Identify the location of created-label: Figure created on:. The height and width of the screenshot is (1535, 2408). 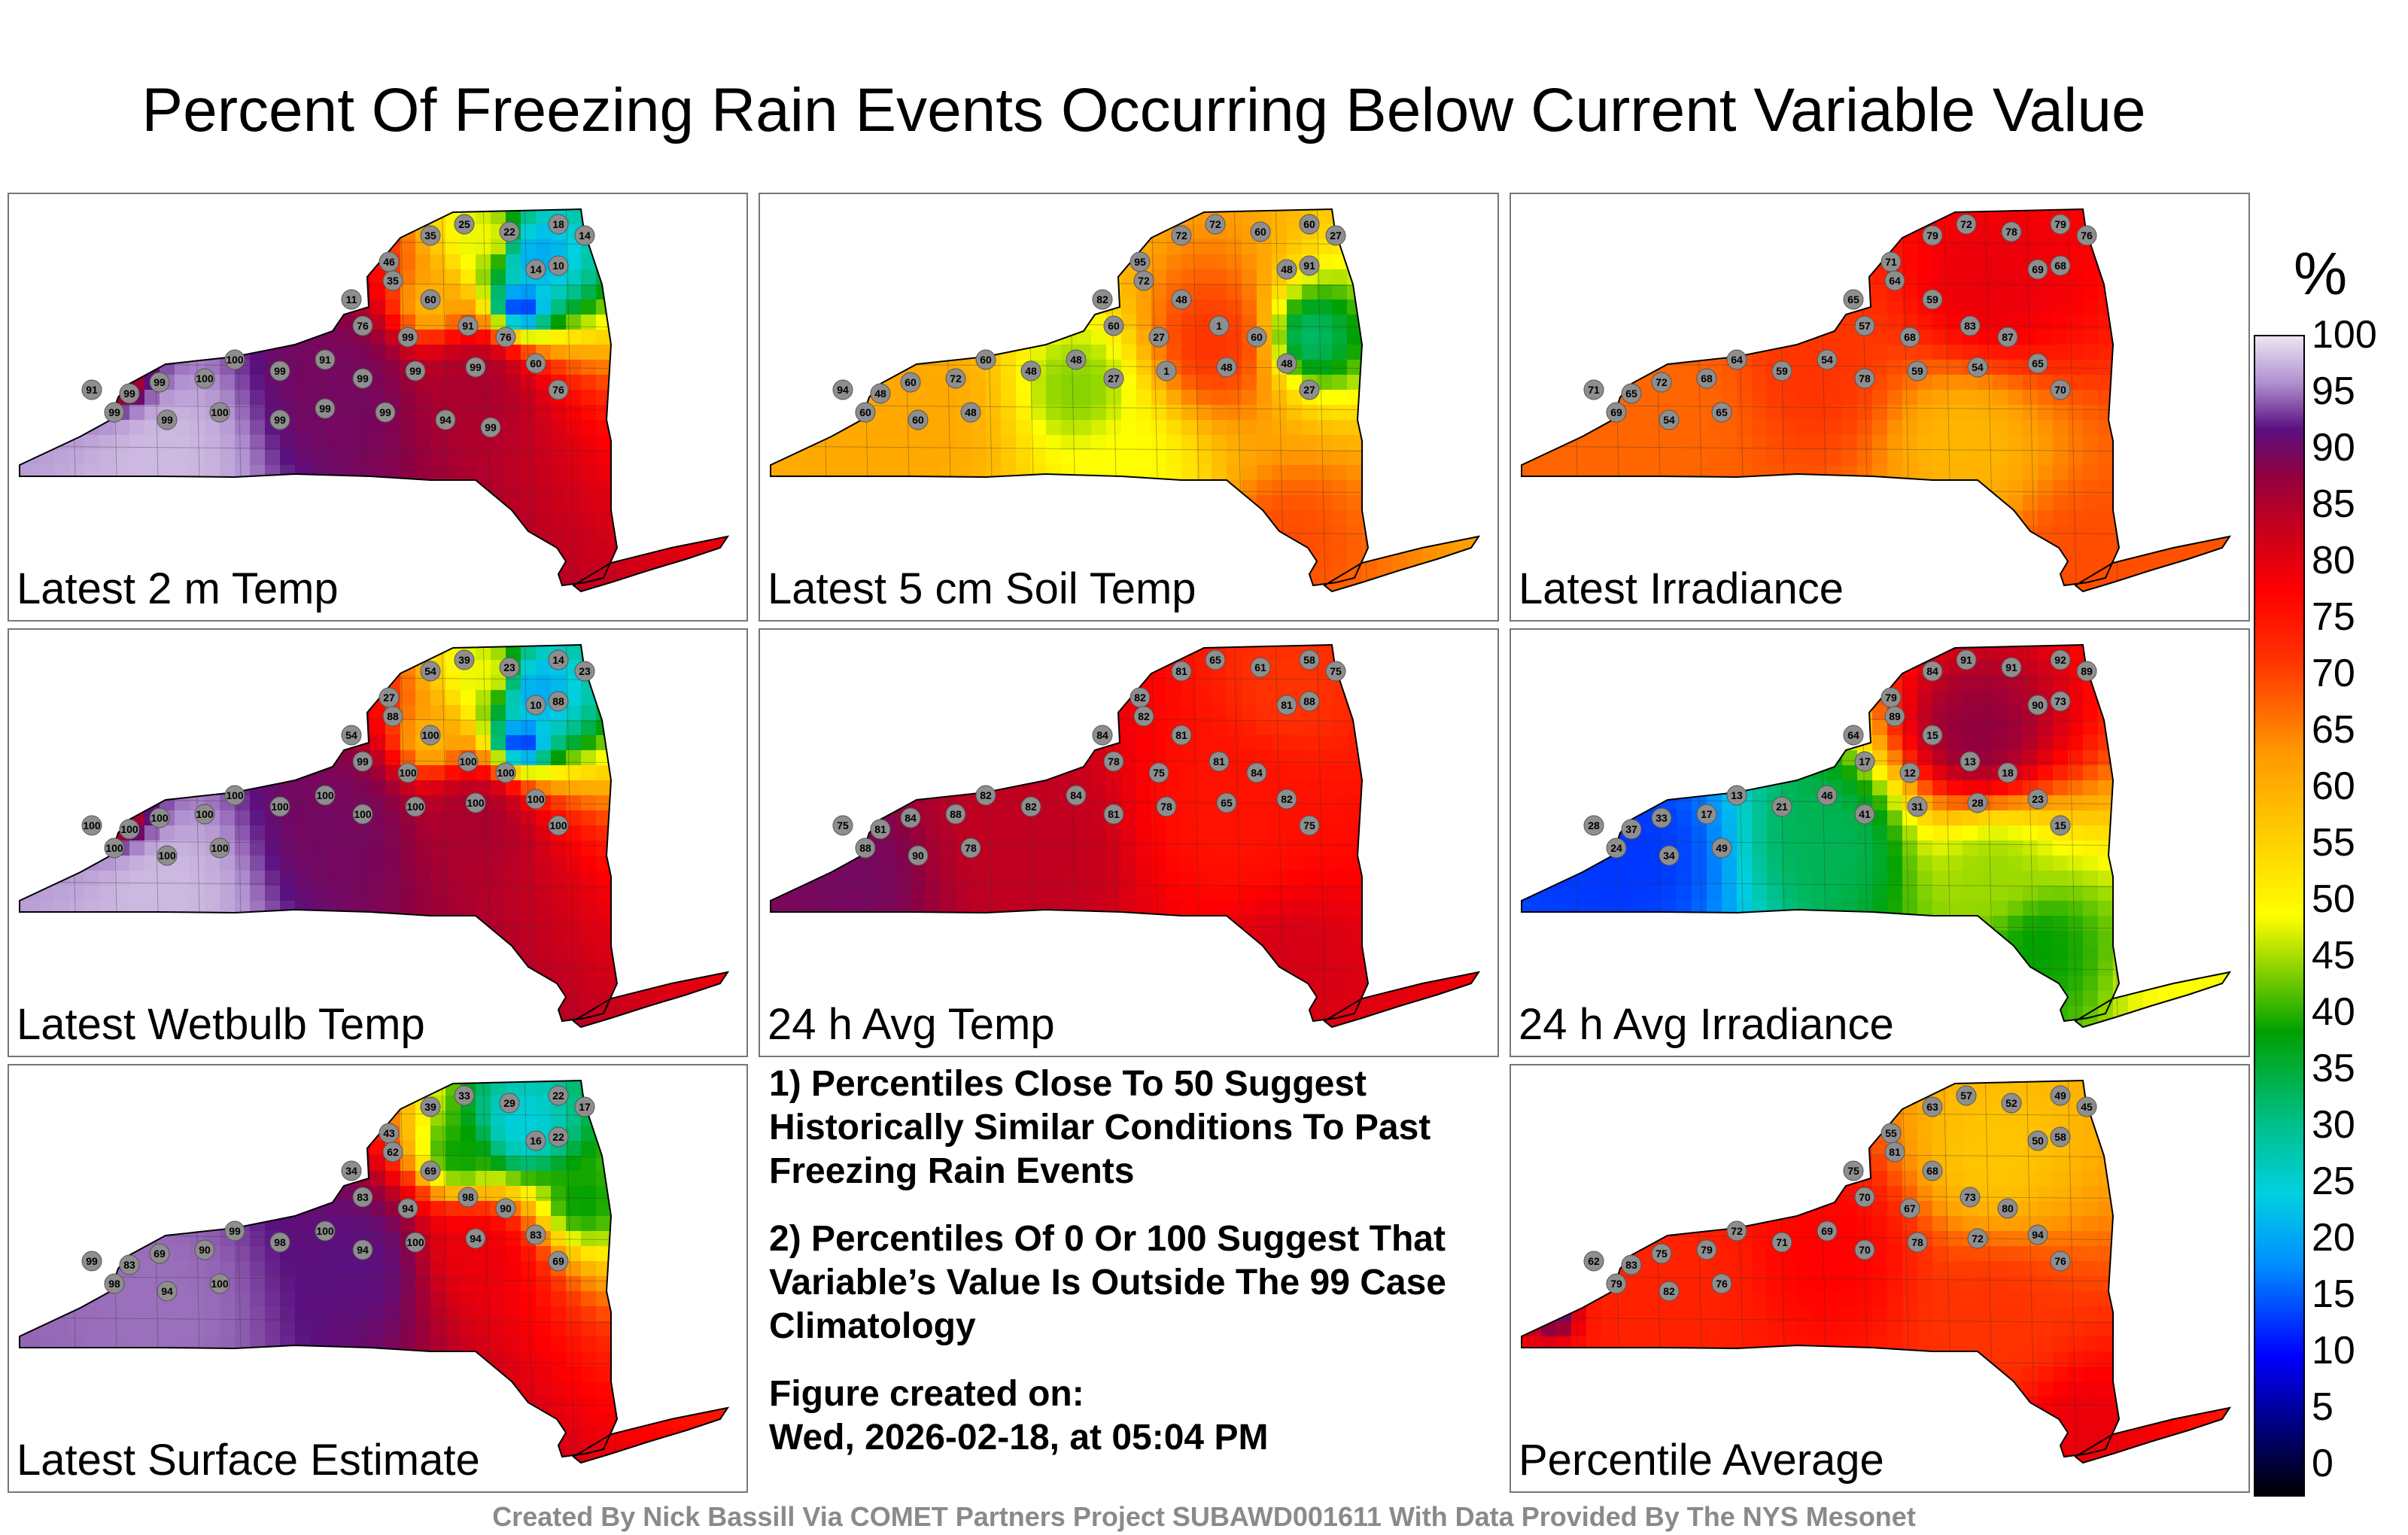
(926, 1394).